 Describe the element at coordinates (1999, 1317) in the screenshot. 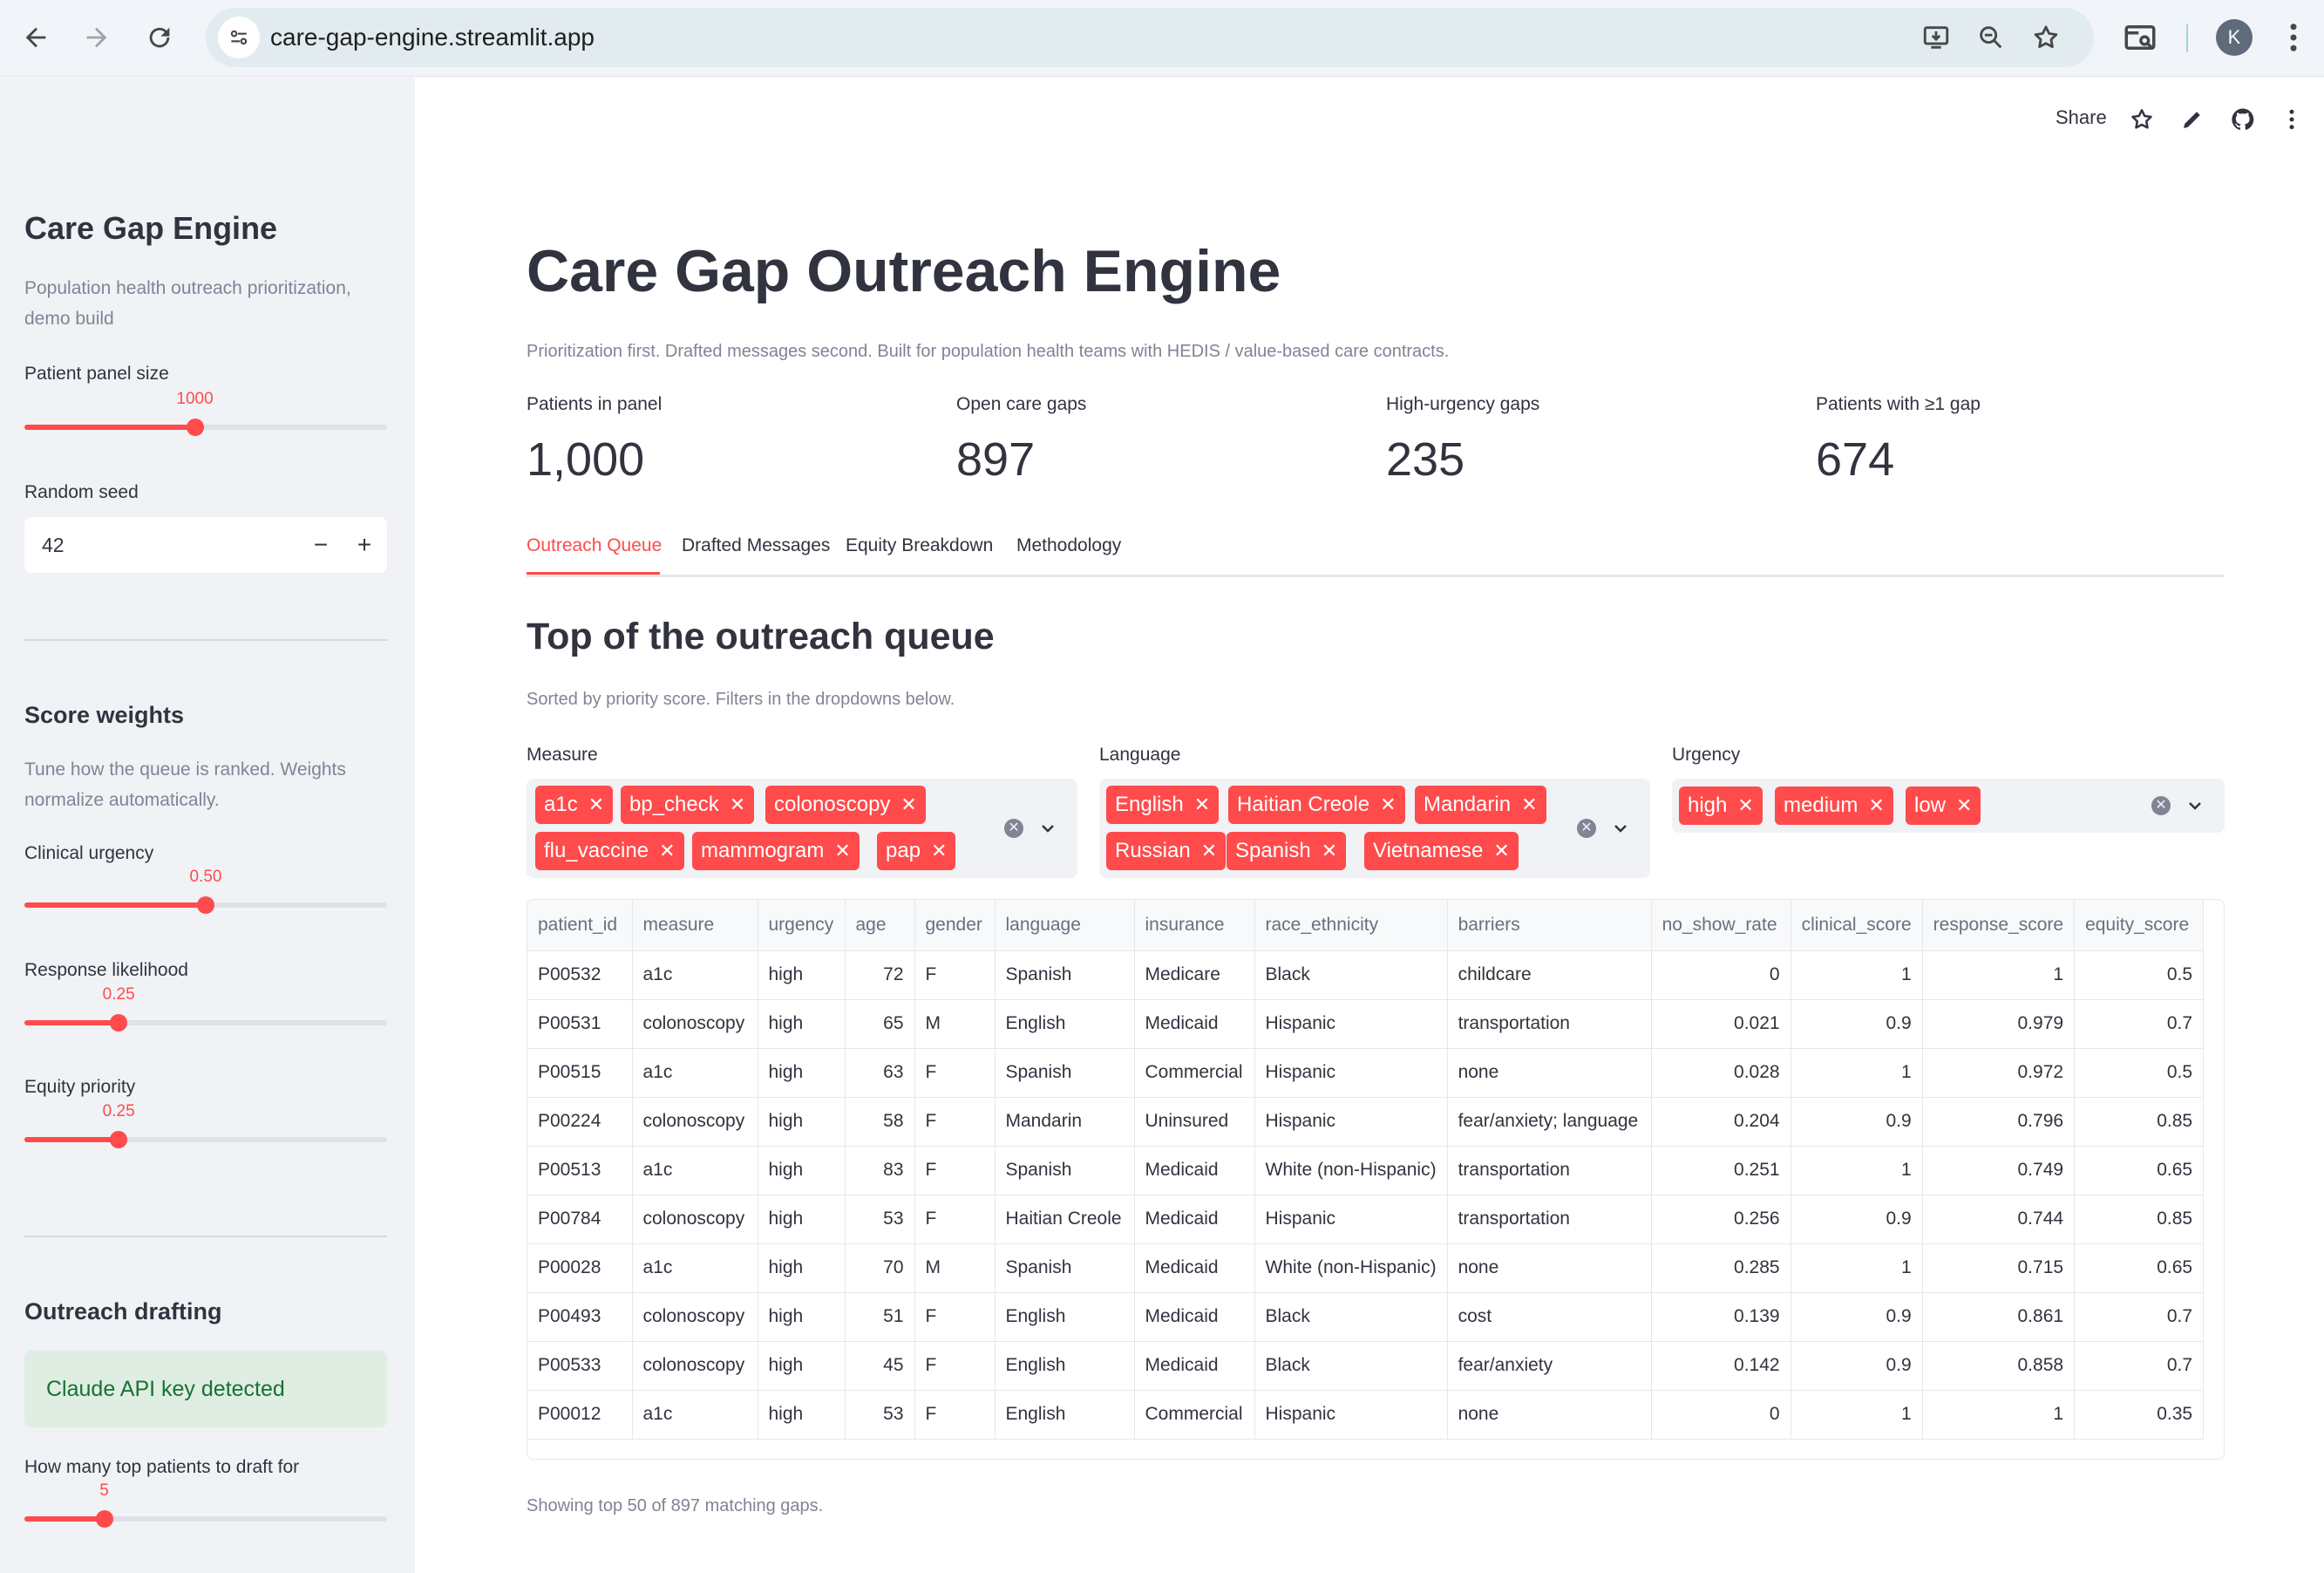

I see `table-cell: 0.861` at that location.